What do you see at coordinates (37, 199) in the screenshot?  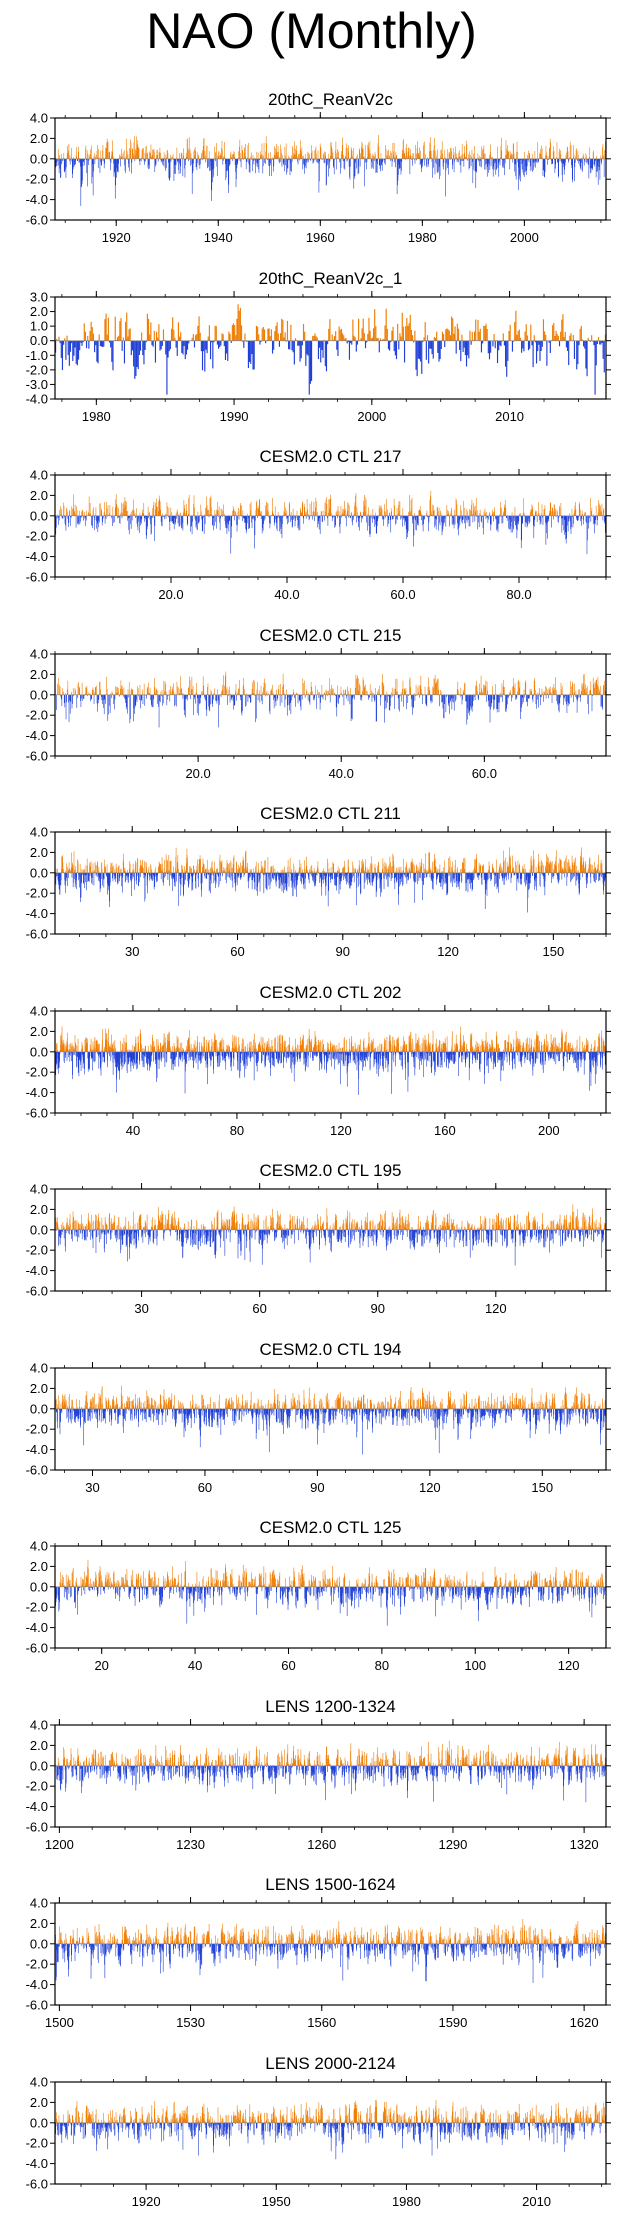 I see `y-tick-label: -4.0` at bounding box center [37, 199].